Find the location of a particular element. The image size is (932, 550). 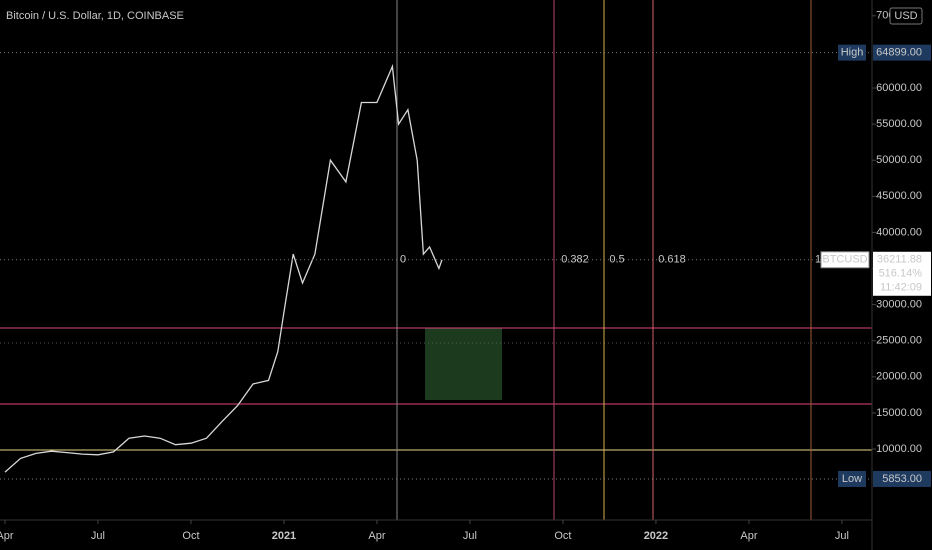

y-tick-label: 50000.00 is located at coordinates (899, 160).